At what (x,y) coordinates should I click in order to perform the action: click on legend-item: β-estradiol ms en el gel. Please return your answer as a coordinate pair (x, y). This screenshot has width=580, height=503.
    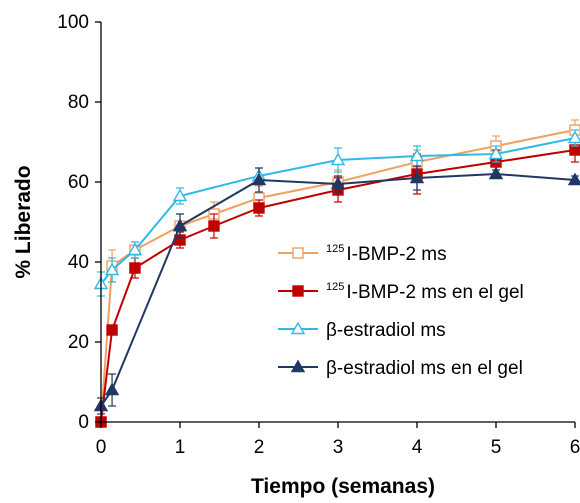
    Looking at the image, I should click on (400, 368).